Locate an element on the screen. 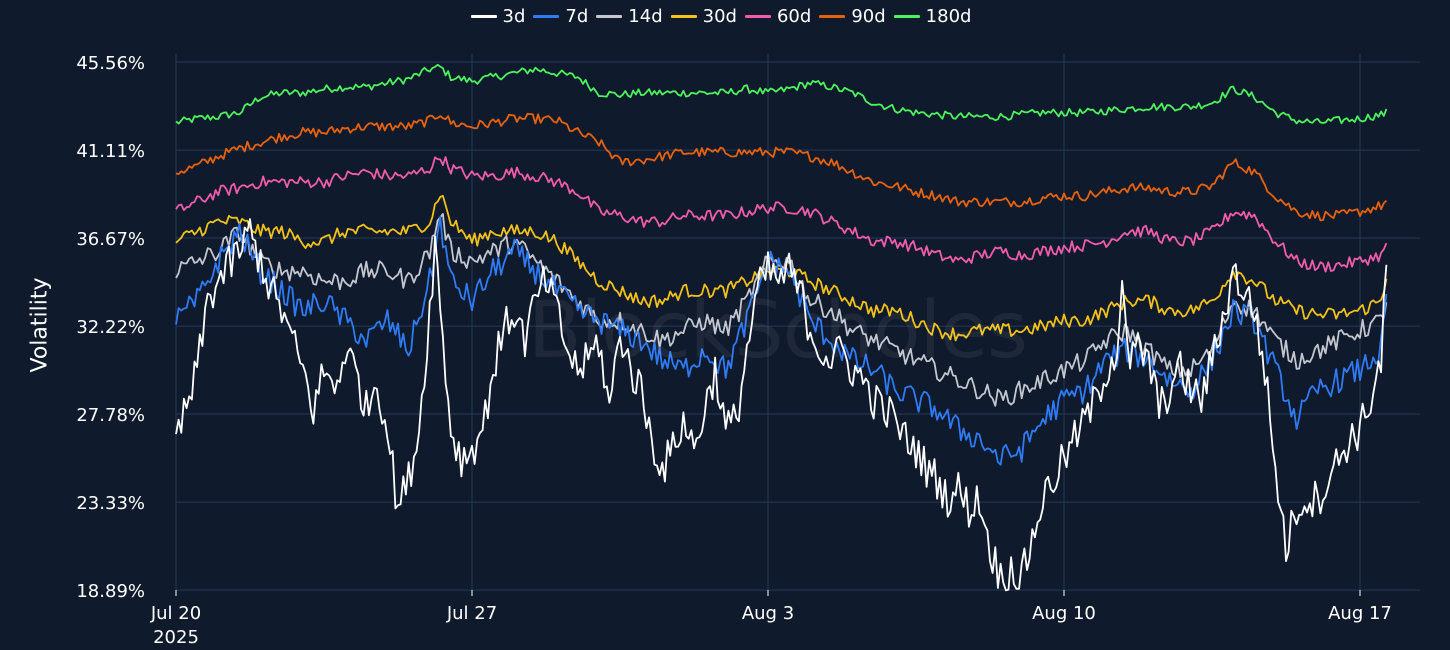 The height and width of the screenshot is (650, 1450). y-tick-label: 36.67% is located at coordinates (110, 239).